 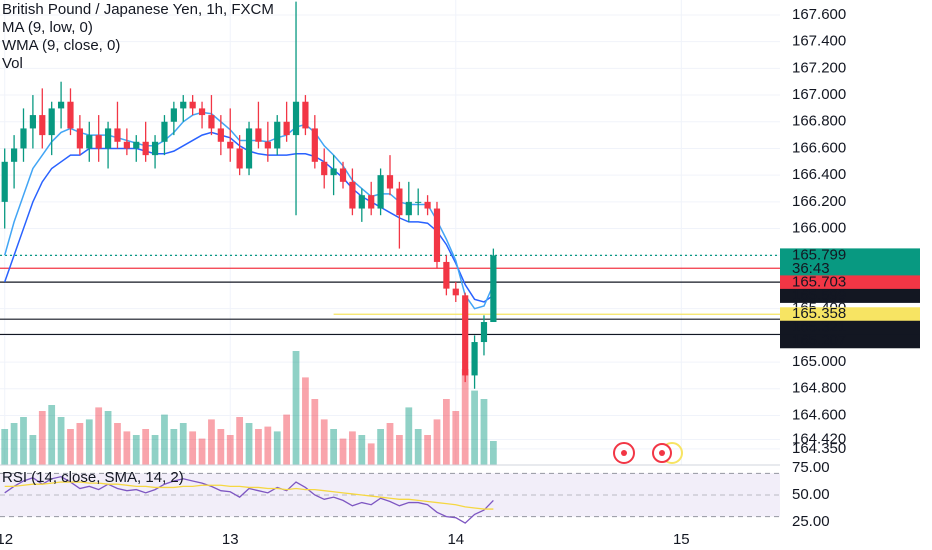 What do you see at coordinates (819, 388) in the screenshot?
I see `y-tick-label: 164.800` at bounding box center [819, 388].